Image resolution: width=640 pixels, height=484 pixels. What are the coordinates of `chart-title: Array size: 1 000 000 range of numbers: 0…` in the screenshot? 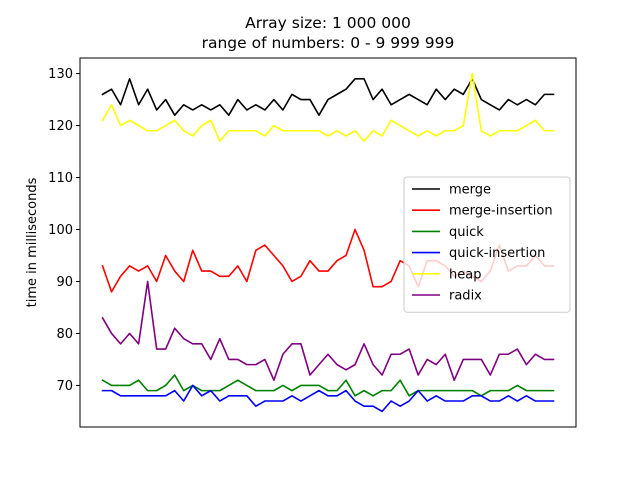 It's located at (328, 33).